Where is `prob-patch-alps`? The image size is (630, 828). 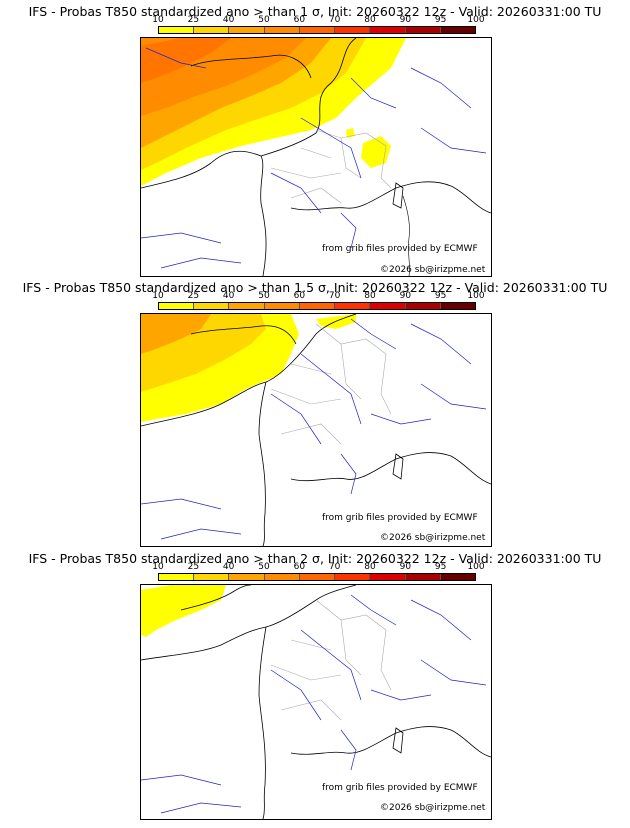
prob-patch-alps is located at coordinates (376, 152).